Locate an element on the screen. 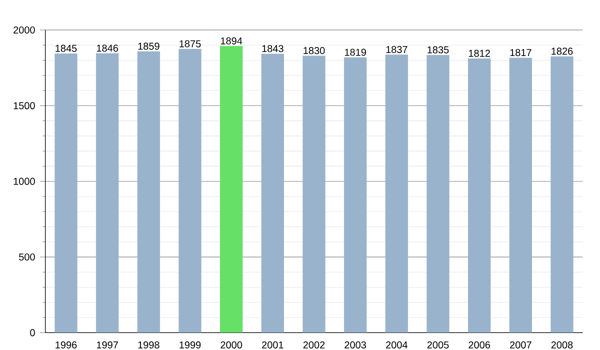 The image size is (600, 350). y-tick-label: 1500 is located at coordinates (24, 106).